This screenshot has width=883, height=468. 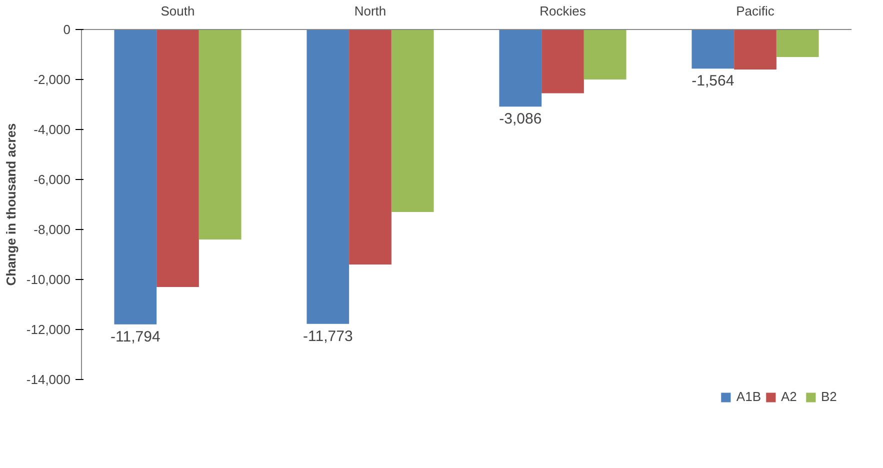 What do you see at coordinates (67, 29) in the screenshot?
I see `y-tick-label: 0` at bounding box center [67, 29].